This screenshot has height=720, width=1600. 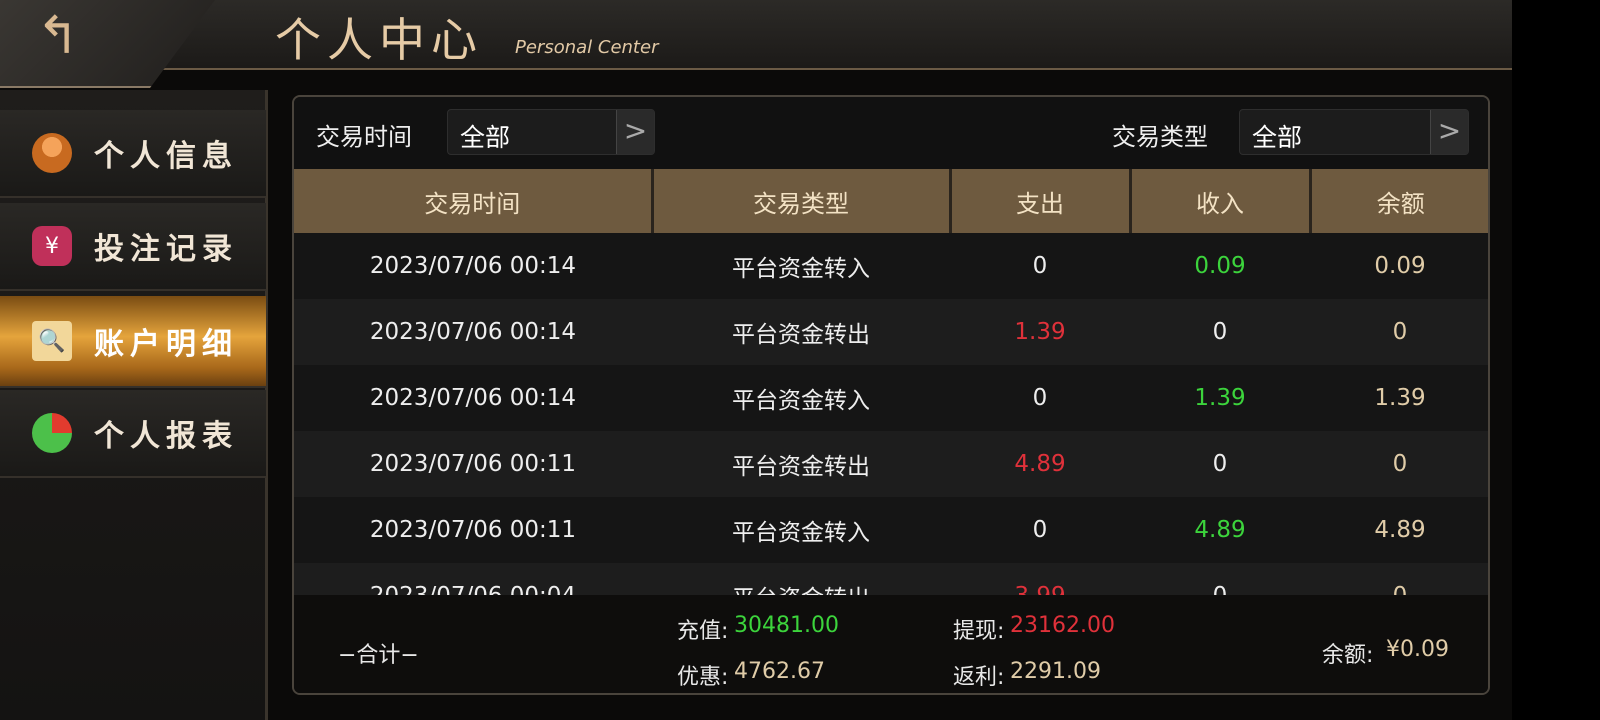 What do you see at coordinates (1220, 398) in the screenshot?
I see `income-cell: 1.39` at bounding box center [1220, 398].